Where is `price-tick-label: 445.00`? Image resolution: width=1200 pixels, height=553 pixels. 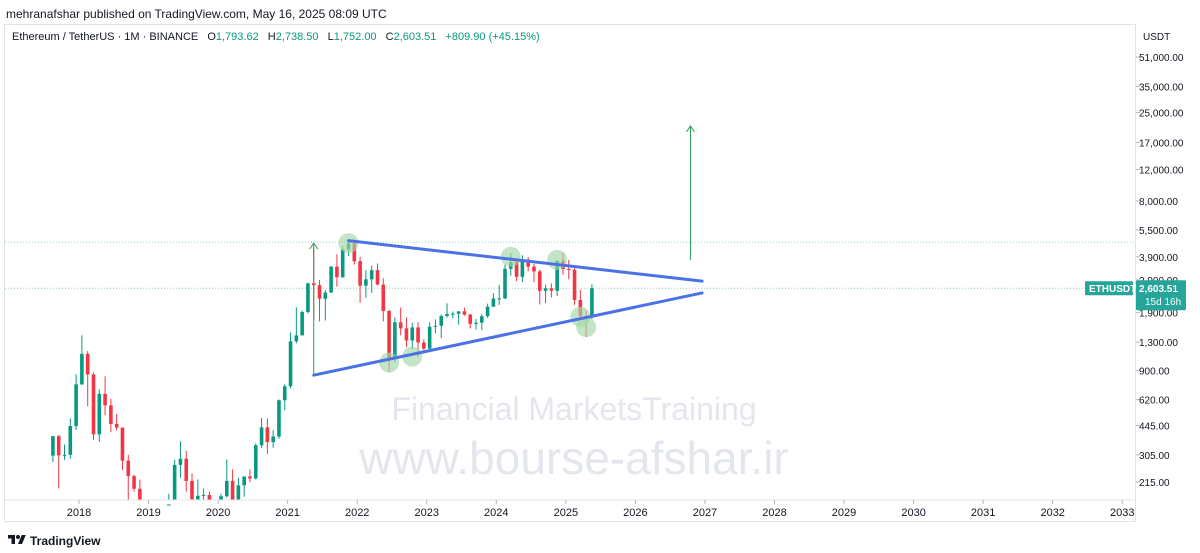 price-tick-label: 445.00 is located at coordinates (1154, 426).